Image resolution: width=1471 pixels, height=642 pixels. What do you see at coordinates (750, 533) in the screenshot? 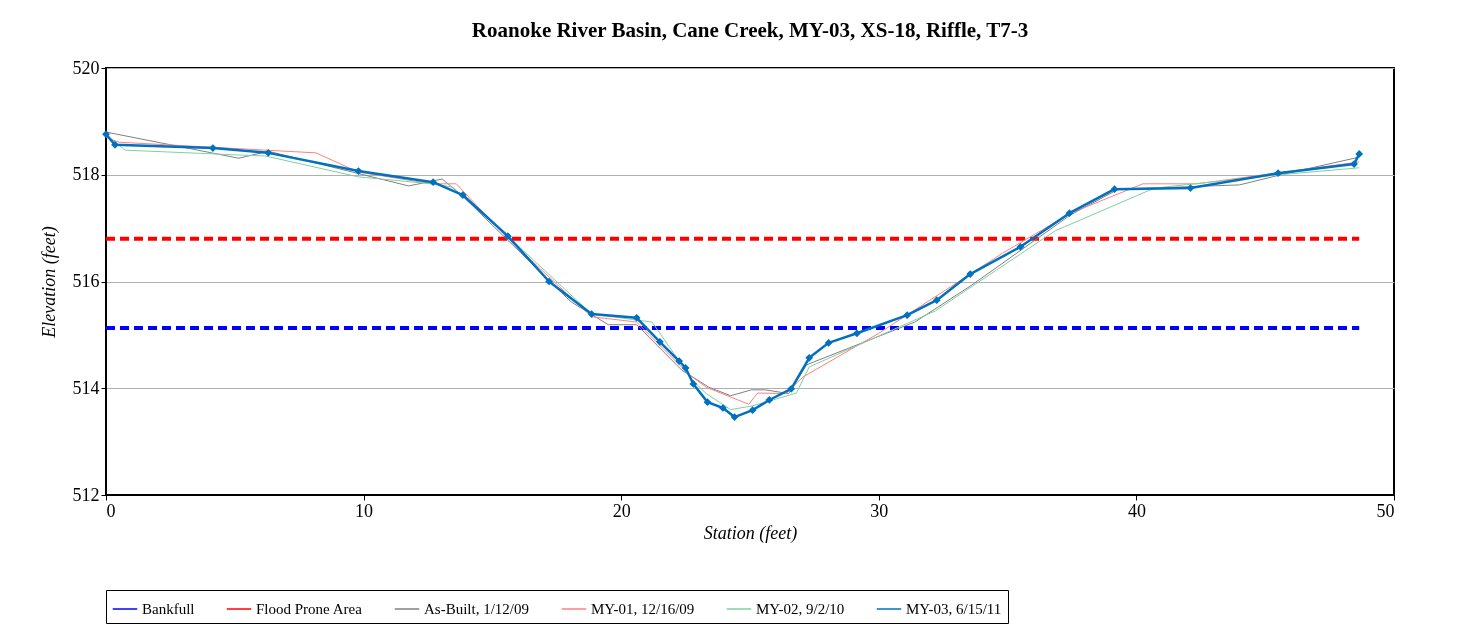
I see `x-axis-title: Station (feet)` at bounding box center [750, 533].